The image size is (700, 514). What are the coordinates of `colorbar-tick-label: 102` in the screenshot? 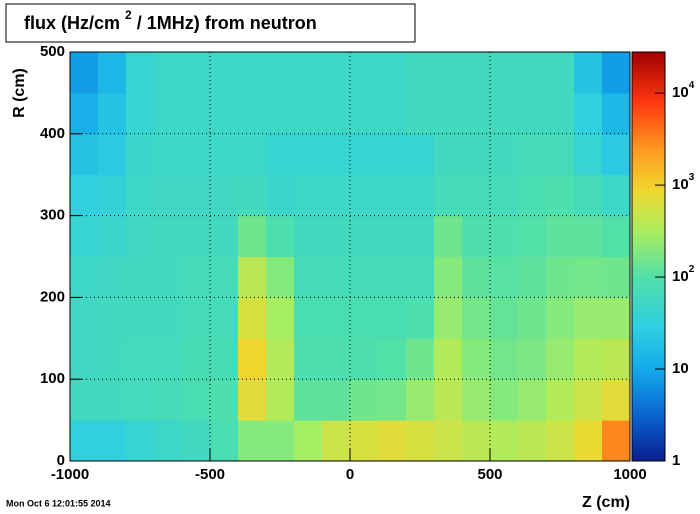 It's located at (683, 274).